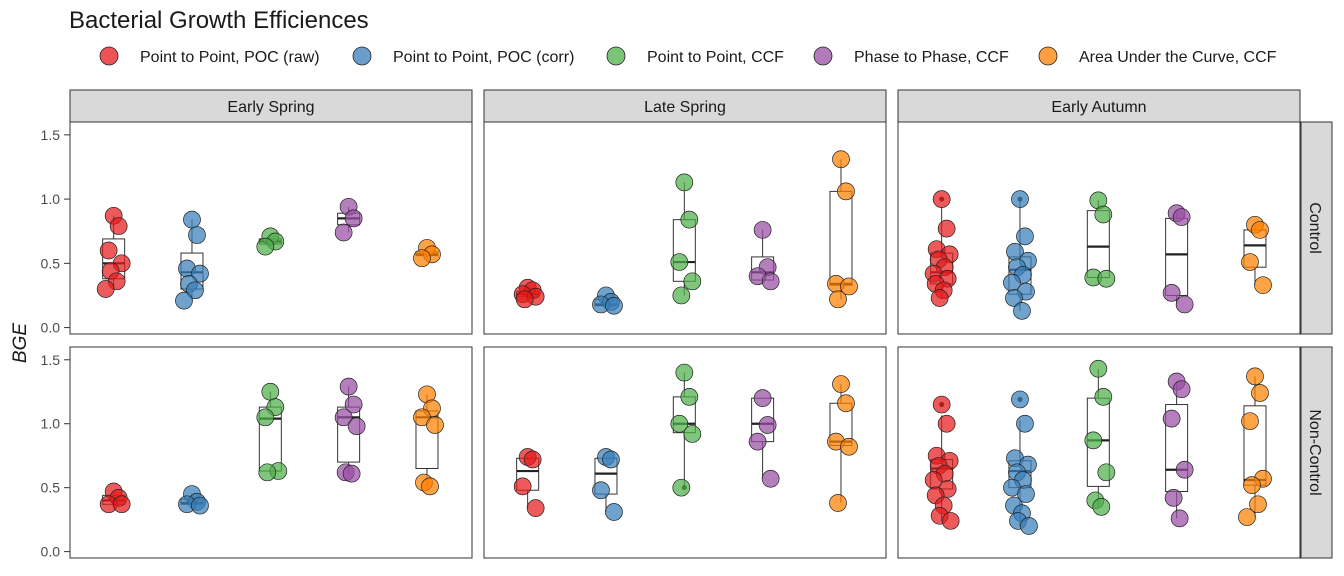  Describe the element at coordinates (20, 343) in the screenshot. I see `y-axis-label: BGE` at that location.